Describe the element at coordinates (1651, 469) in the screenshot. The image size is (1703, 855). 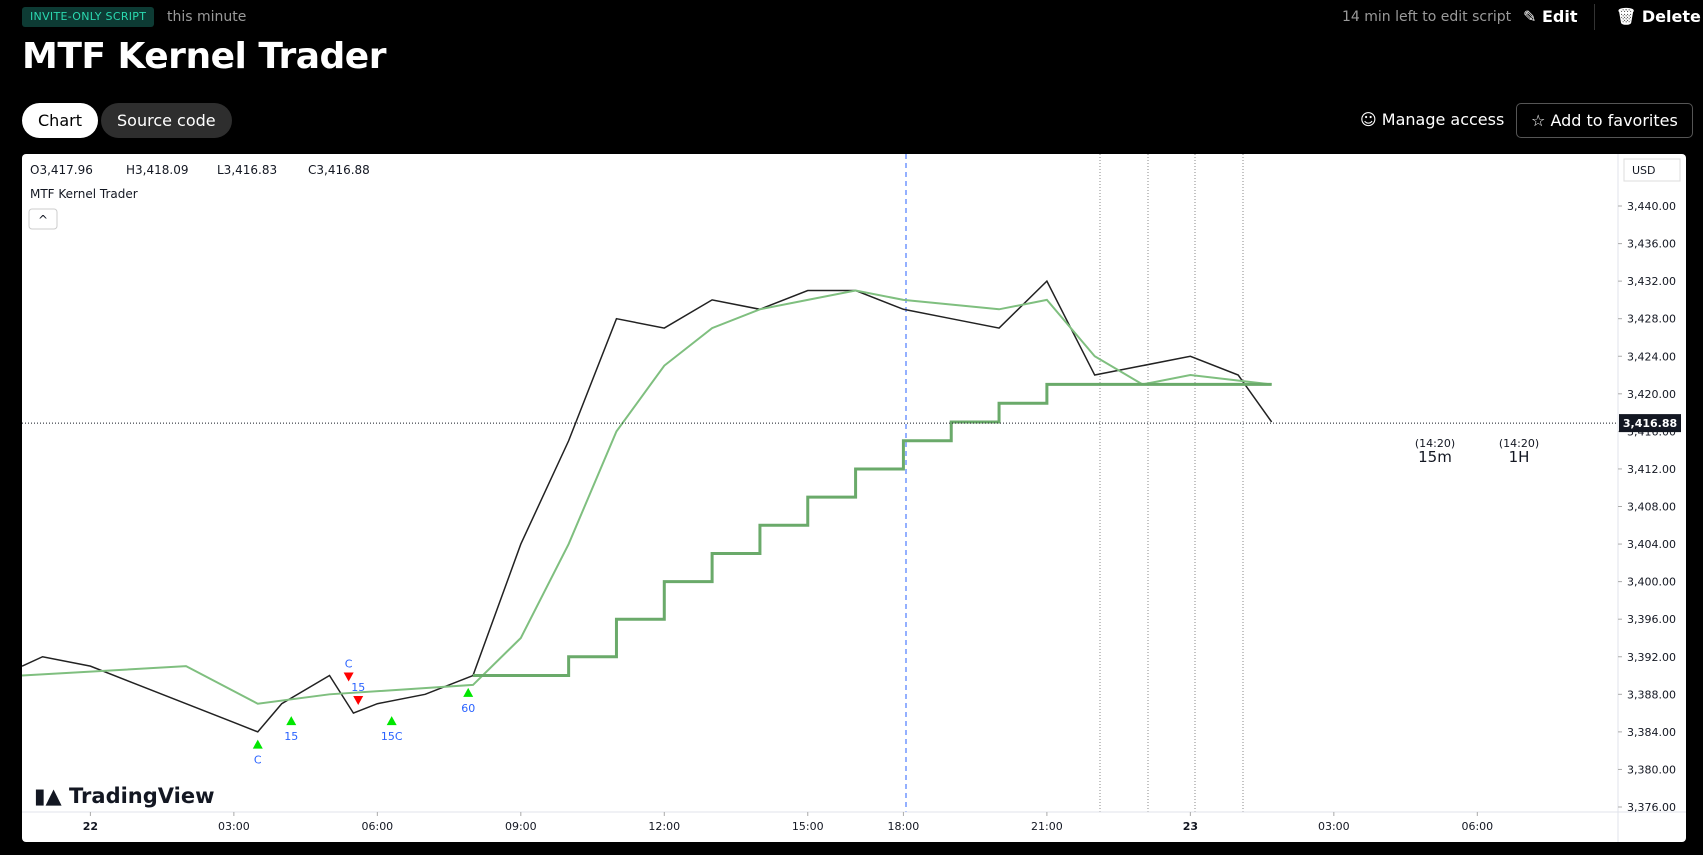
I see `y-tick-label: 3,412.00` at that location.